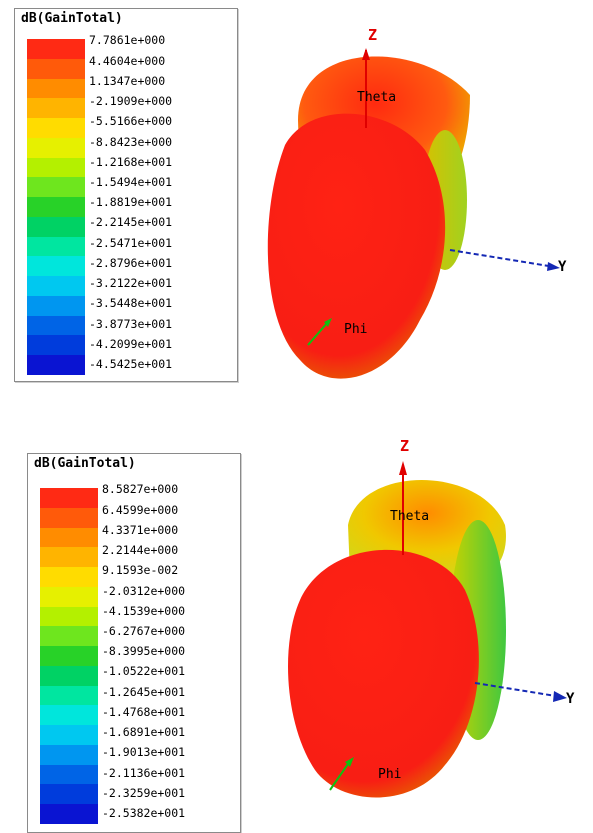  What do you see at coordinates (140, 529) in the screenshot?
I see `scale-value: 4.3371e+000` at bounding box center [140, 529].